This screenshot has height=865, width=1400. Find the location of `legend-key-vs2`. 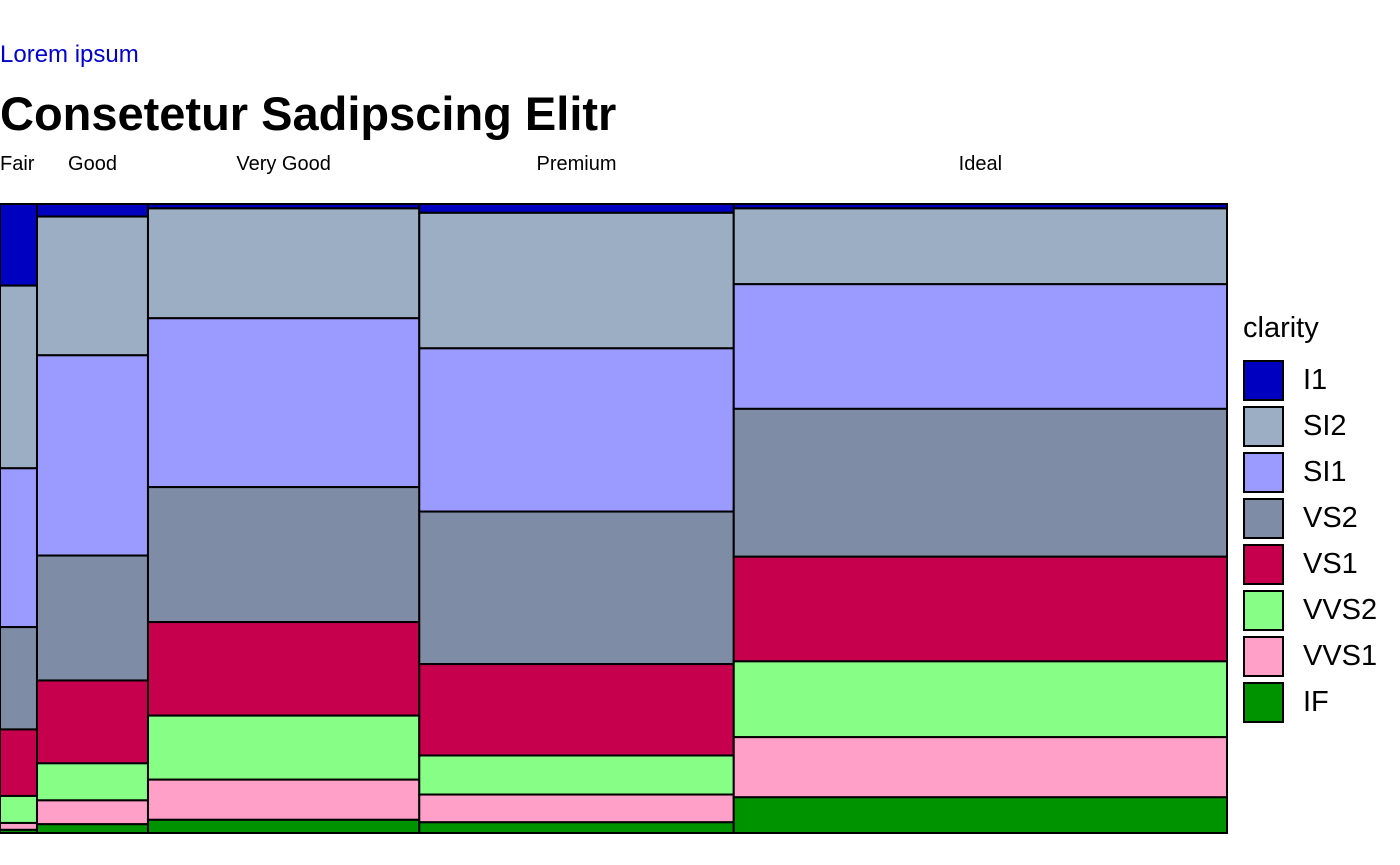

legend-key-vs2 is located at coordinates (1263, 518).